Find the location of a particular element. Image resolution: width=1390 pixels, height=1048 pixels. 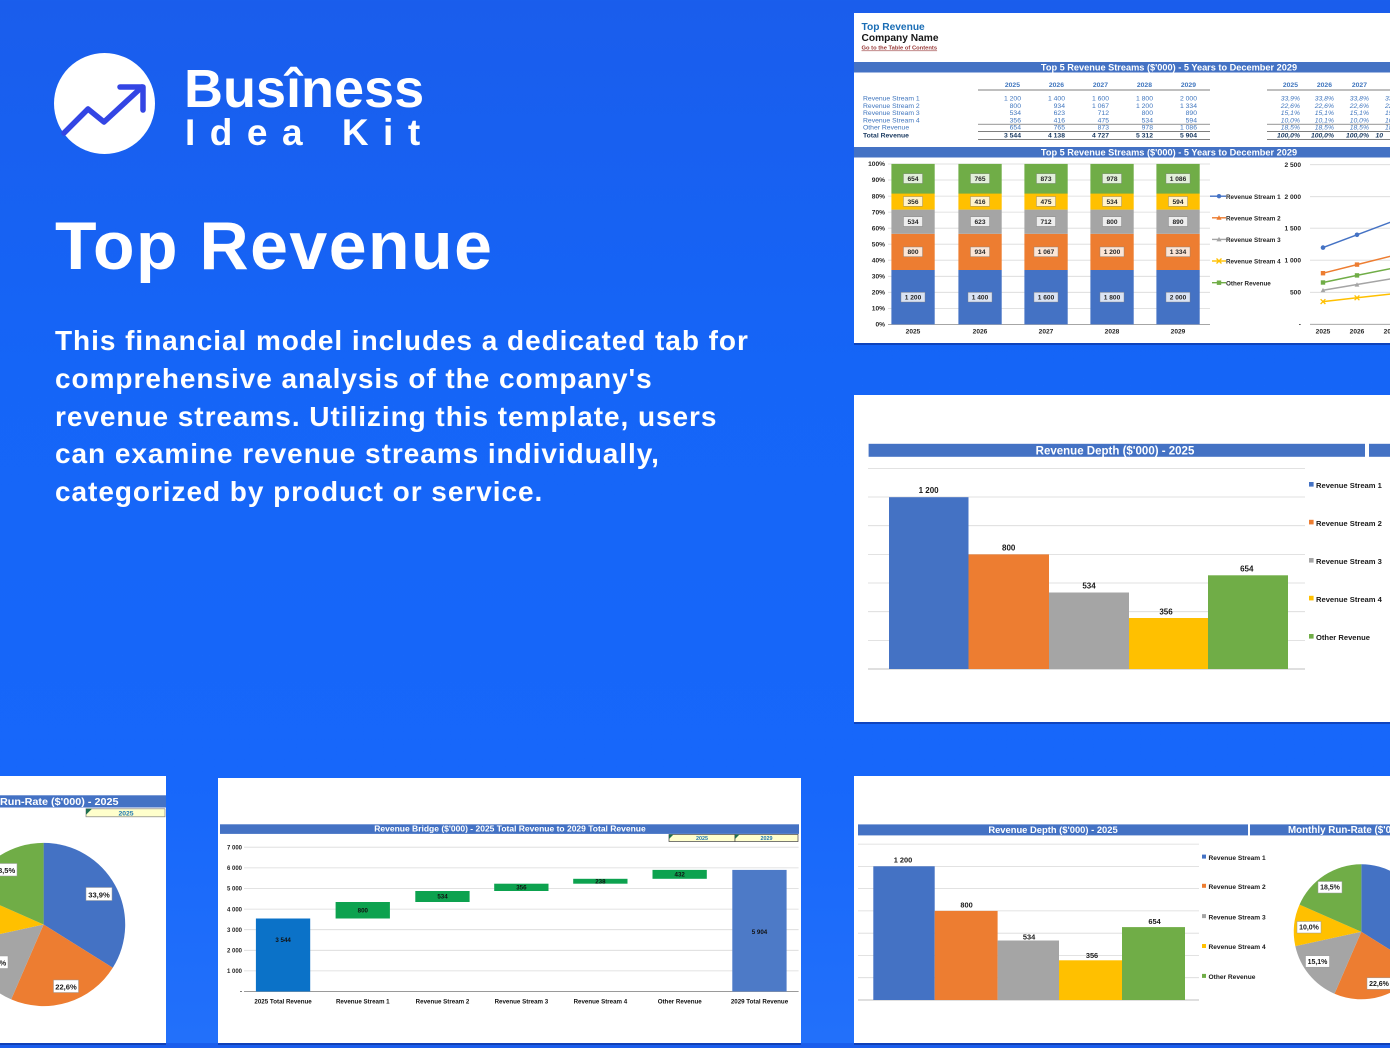

svg-text: 4 727 is located at coordinates (1100, 136).